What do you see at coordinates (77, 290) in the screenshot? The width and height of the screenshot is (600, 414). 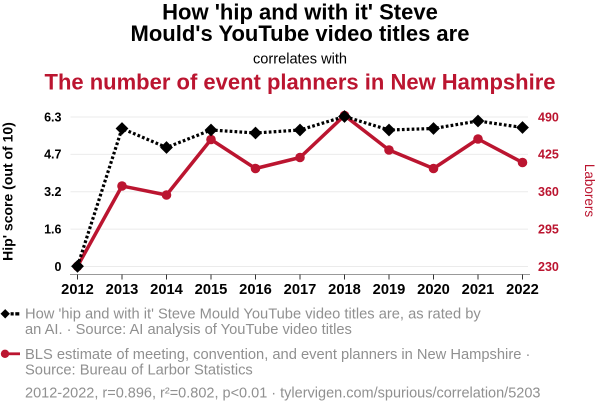 I see `svg-text: 2012` at bounding box center [77, 290].